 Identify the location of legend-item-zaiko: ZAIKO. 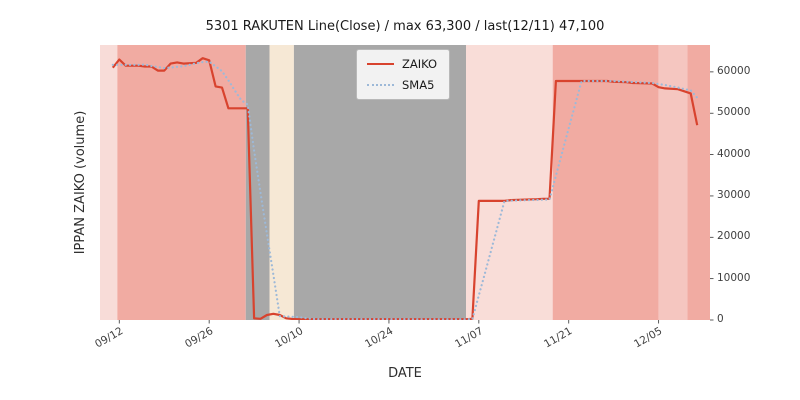
(402, 64).